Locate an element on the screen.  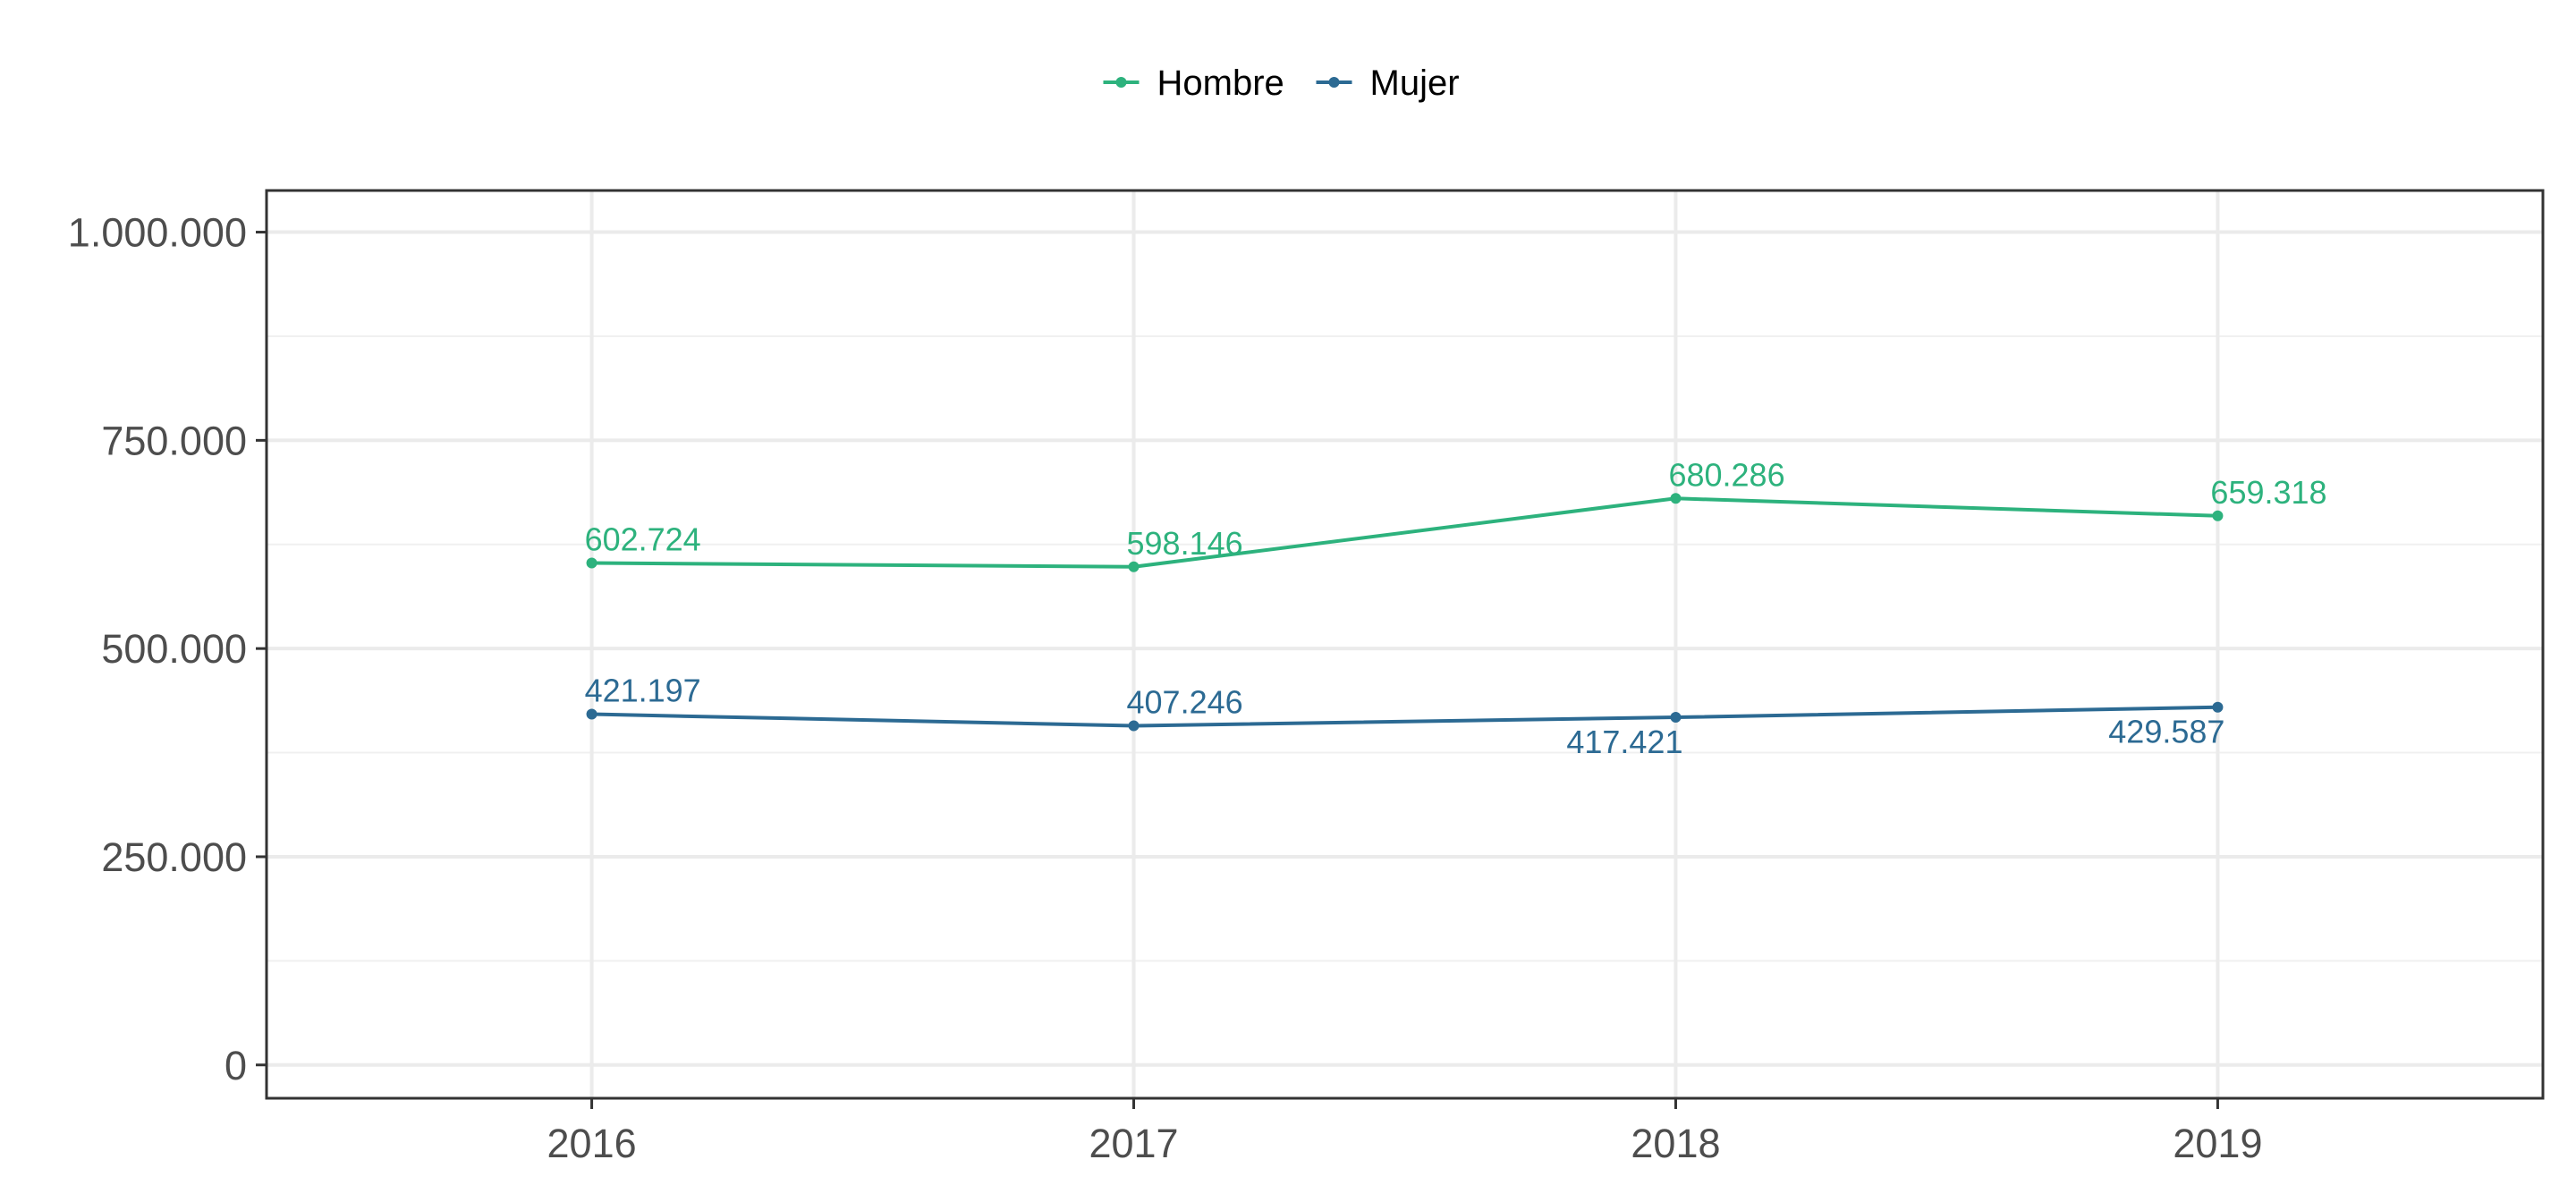
y-axis: 0 250.000 500.000 750.000 1.000.000 is located at coordinates (167, 649).